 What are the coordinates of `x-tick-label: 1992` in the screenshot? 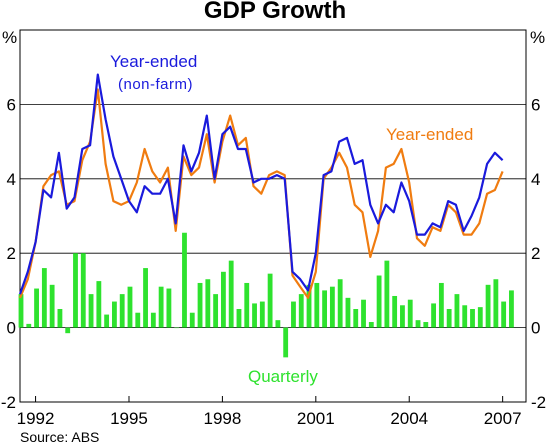 It's located at (36, 418).